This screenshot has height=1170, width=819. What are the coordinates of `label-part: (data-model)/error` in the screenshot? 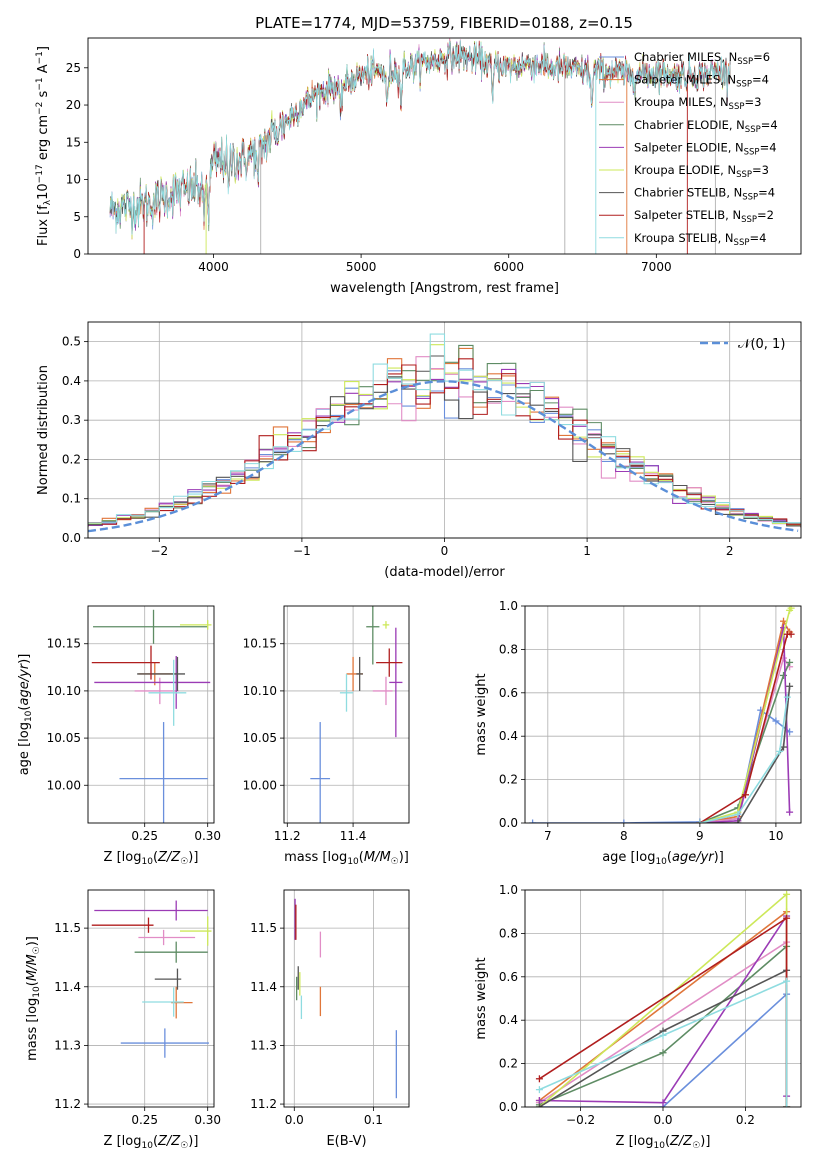 It's located at (444, 572).